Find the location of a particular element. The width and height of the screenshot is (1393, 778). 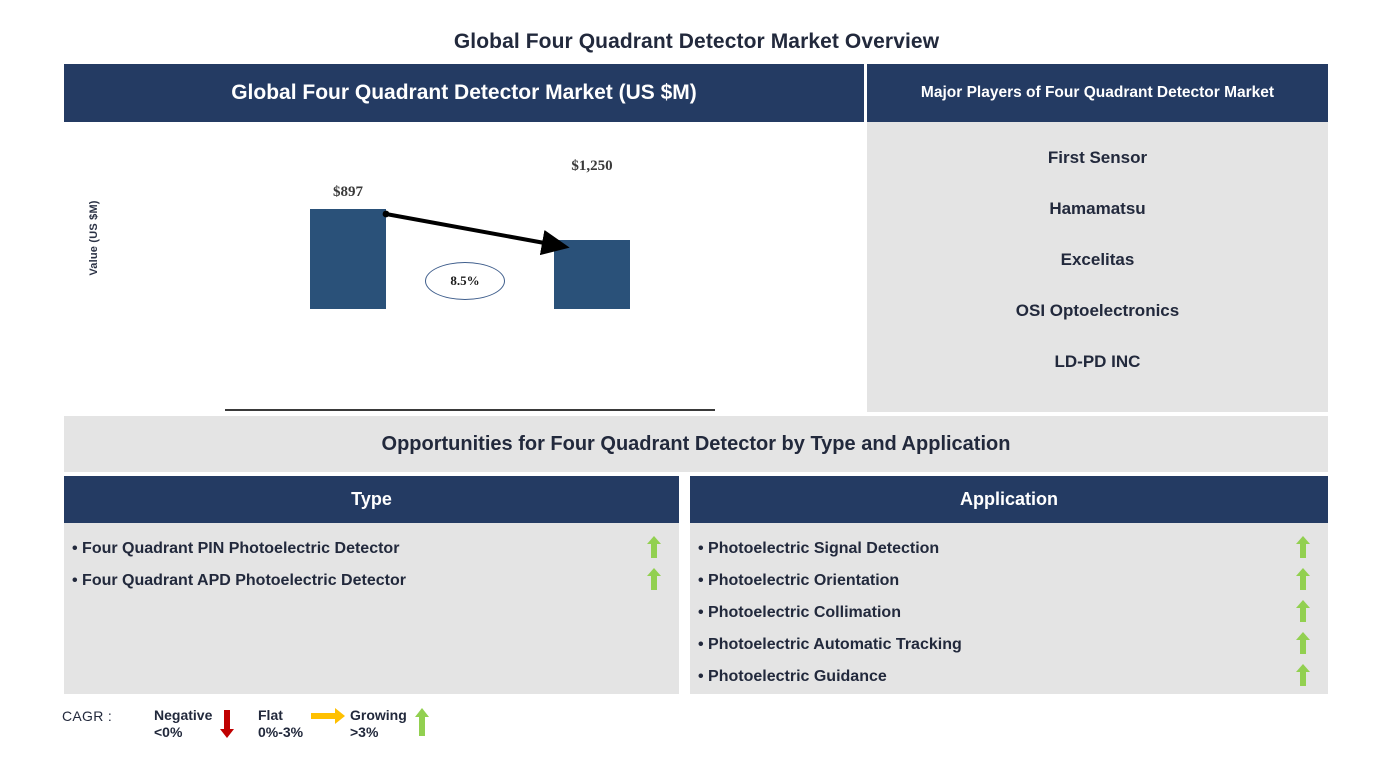

legend-growing-range: >3% is located at coordinates (364, 732).